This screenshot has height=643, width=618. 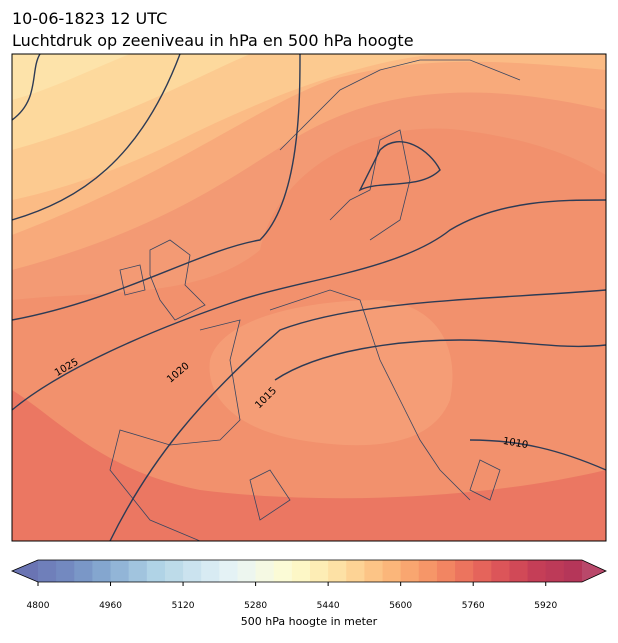 I want to click on colorbar-extend-high, so click(x=594, y=571).